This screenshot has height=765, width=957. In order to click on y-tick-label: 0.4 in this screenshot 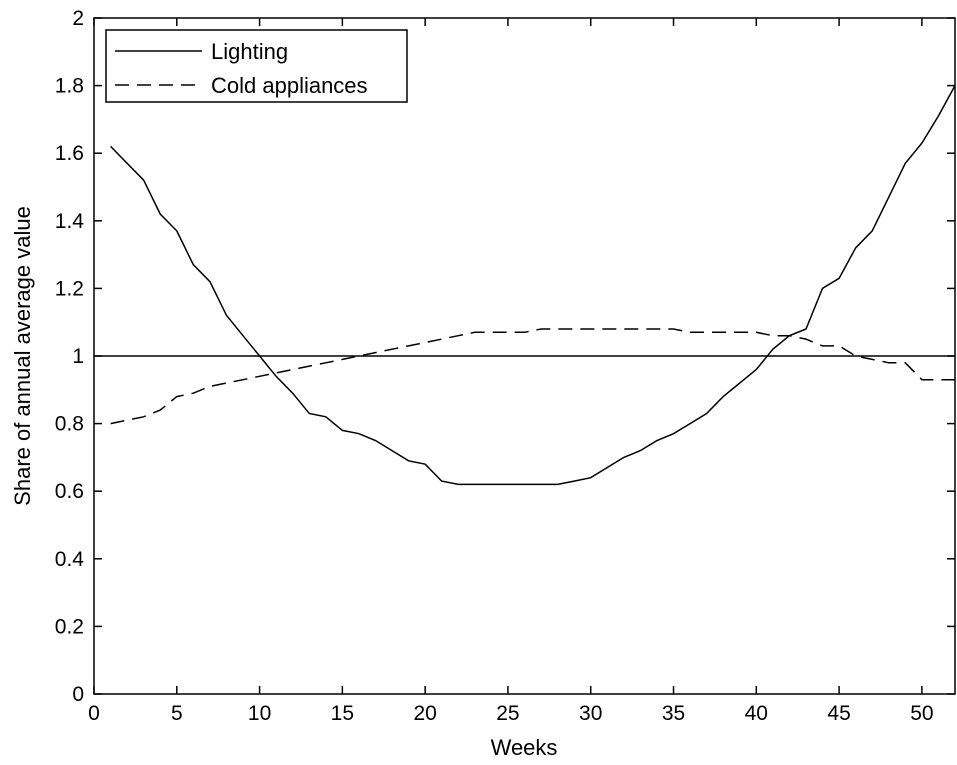, I will do `click(70, 559)`.